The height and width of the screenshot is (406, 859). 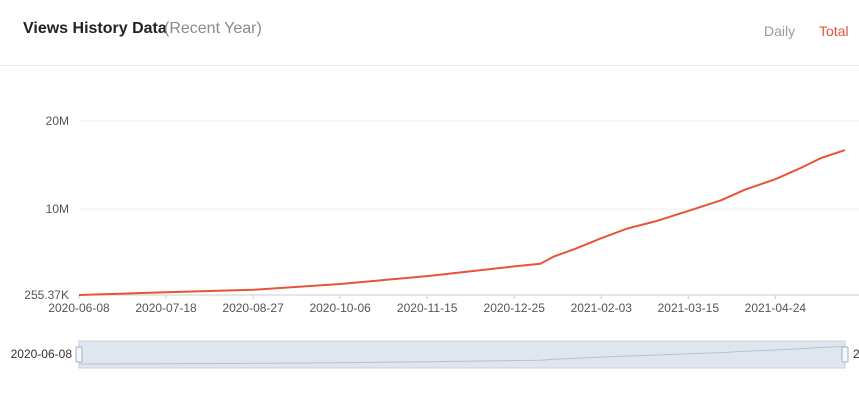 What do you see at coordinates (427, 308) in the screenshot?
I see `x-tick-label: 2020-11-15` at bounding box center [427, 308].